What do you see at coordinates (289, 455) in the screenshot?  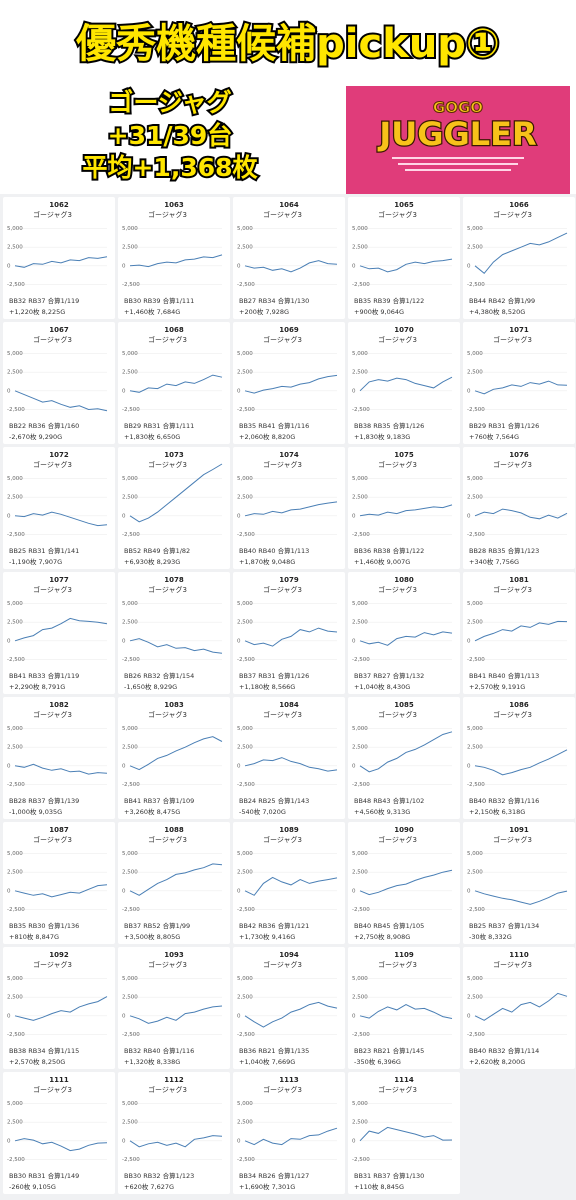 I see `machine-number: 1074` at bounding box center [289, 455].